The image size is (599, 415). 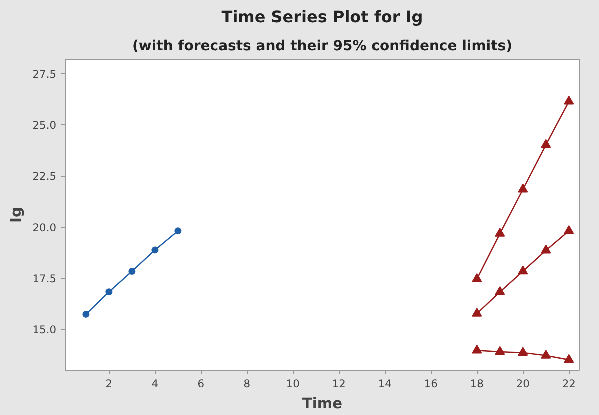 What do you see at coordinates (569, 384) in the screenshot?
I see `x-tick-label: 22` at bounding box center [569, 384].